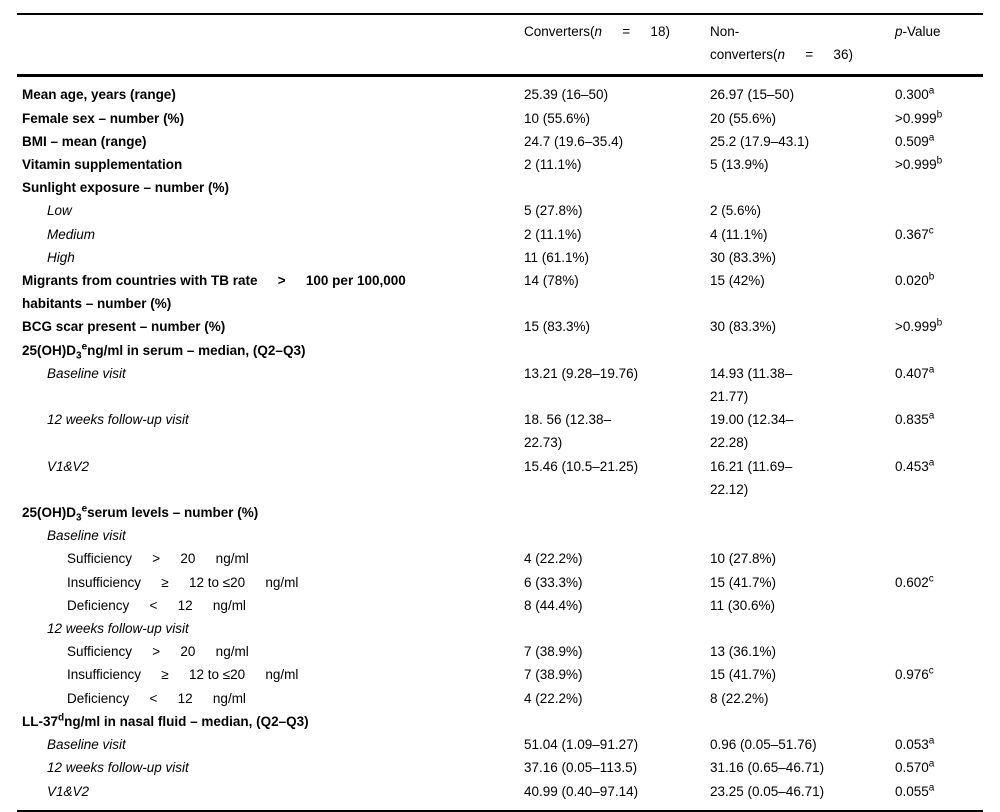 The width and height of the screenshot is (1000, 812). Describe the element at coordinates (270, 234) in the screenshot. I see `row-label: Medium` at that location.